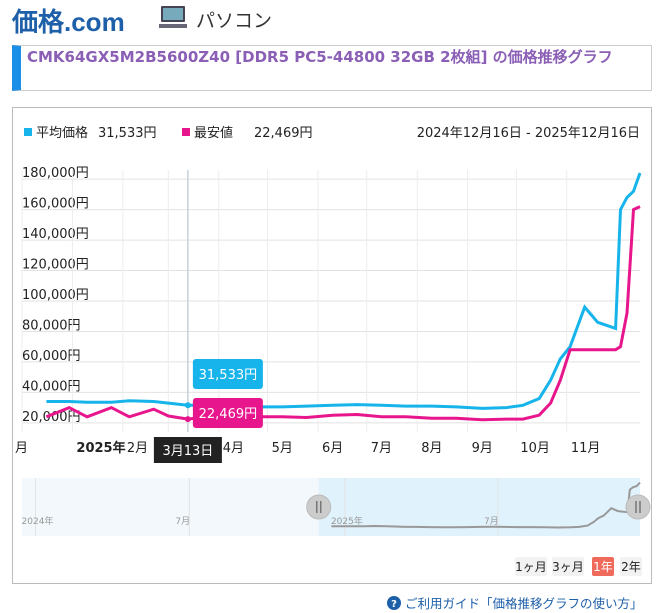 The width and height of the screenshot is (662, 613). Describe the element at coordinates (21, 448) in the screenshot. I see `x-tick-label: 月` at that location.